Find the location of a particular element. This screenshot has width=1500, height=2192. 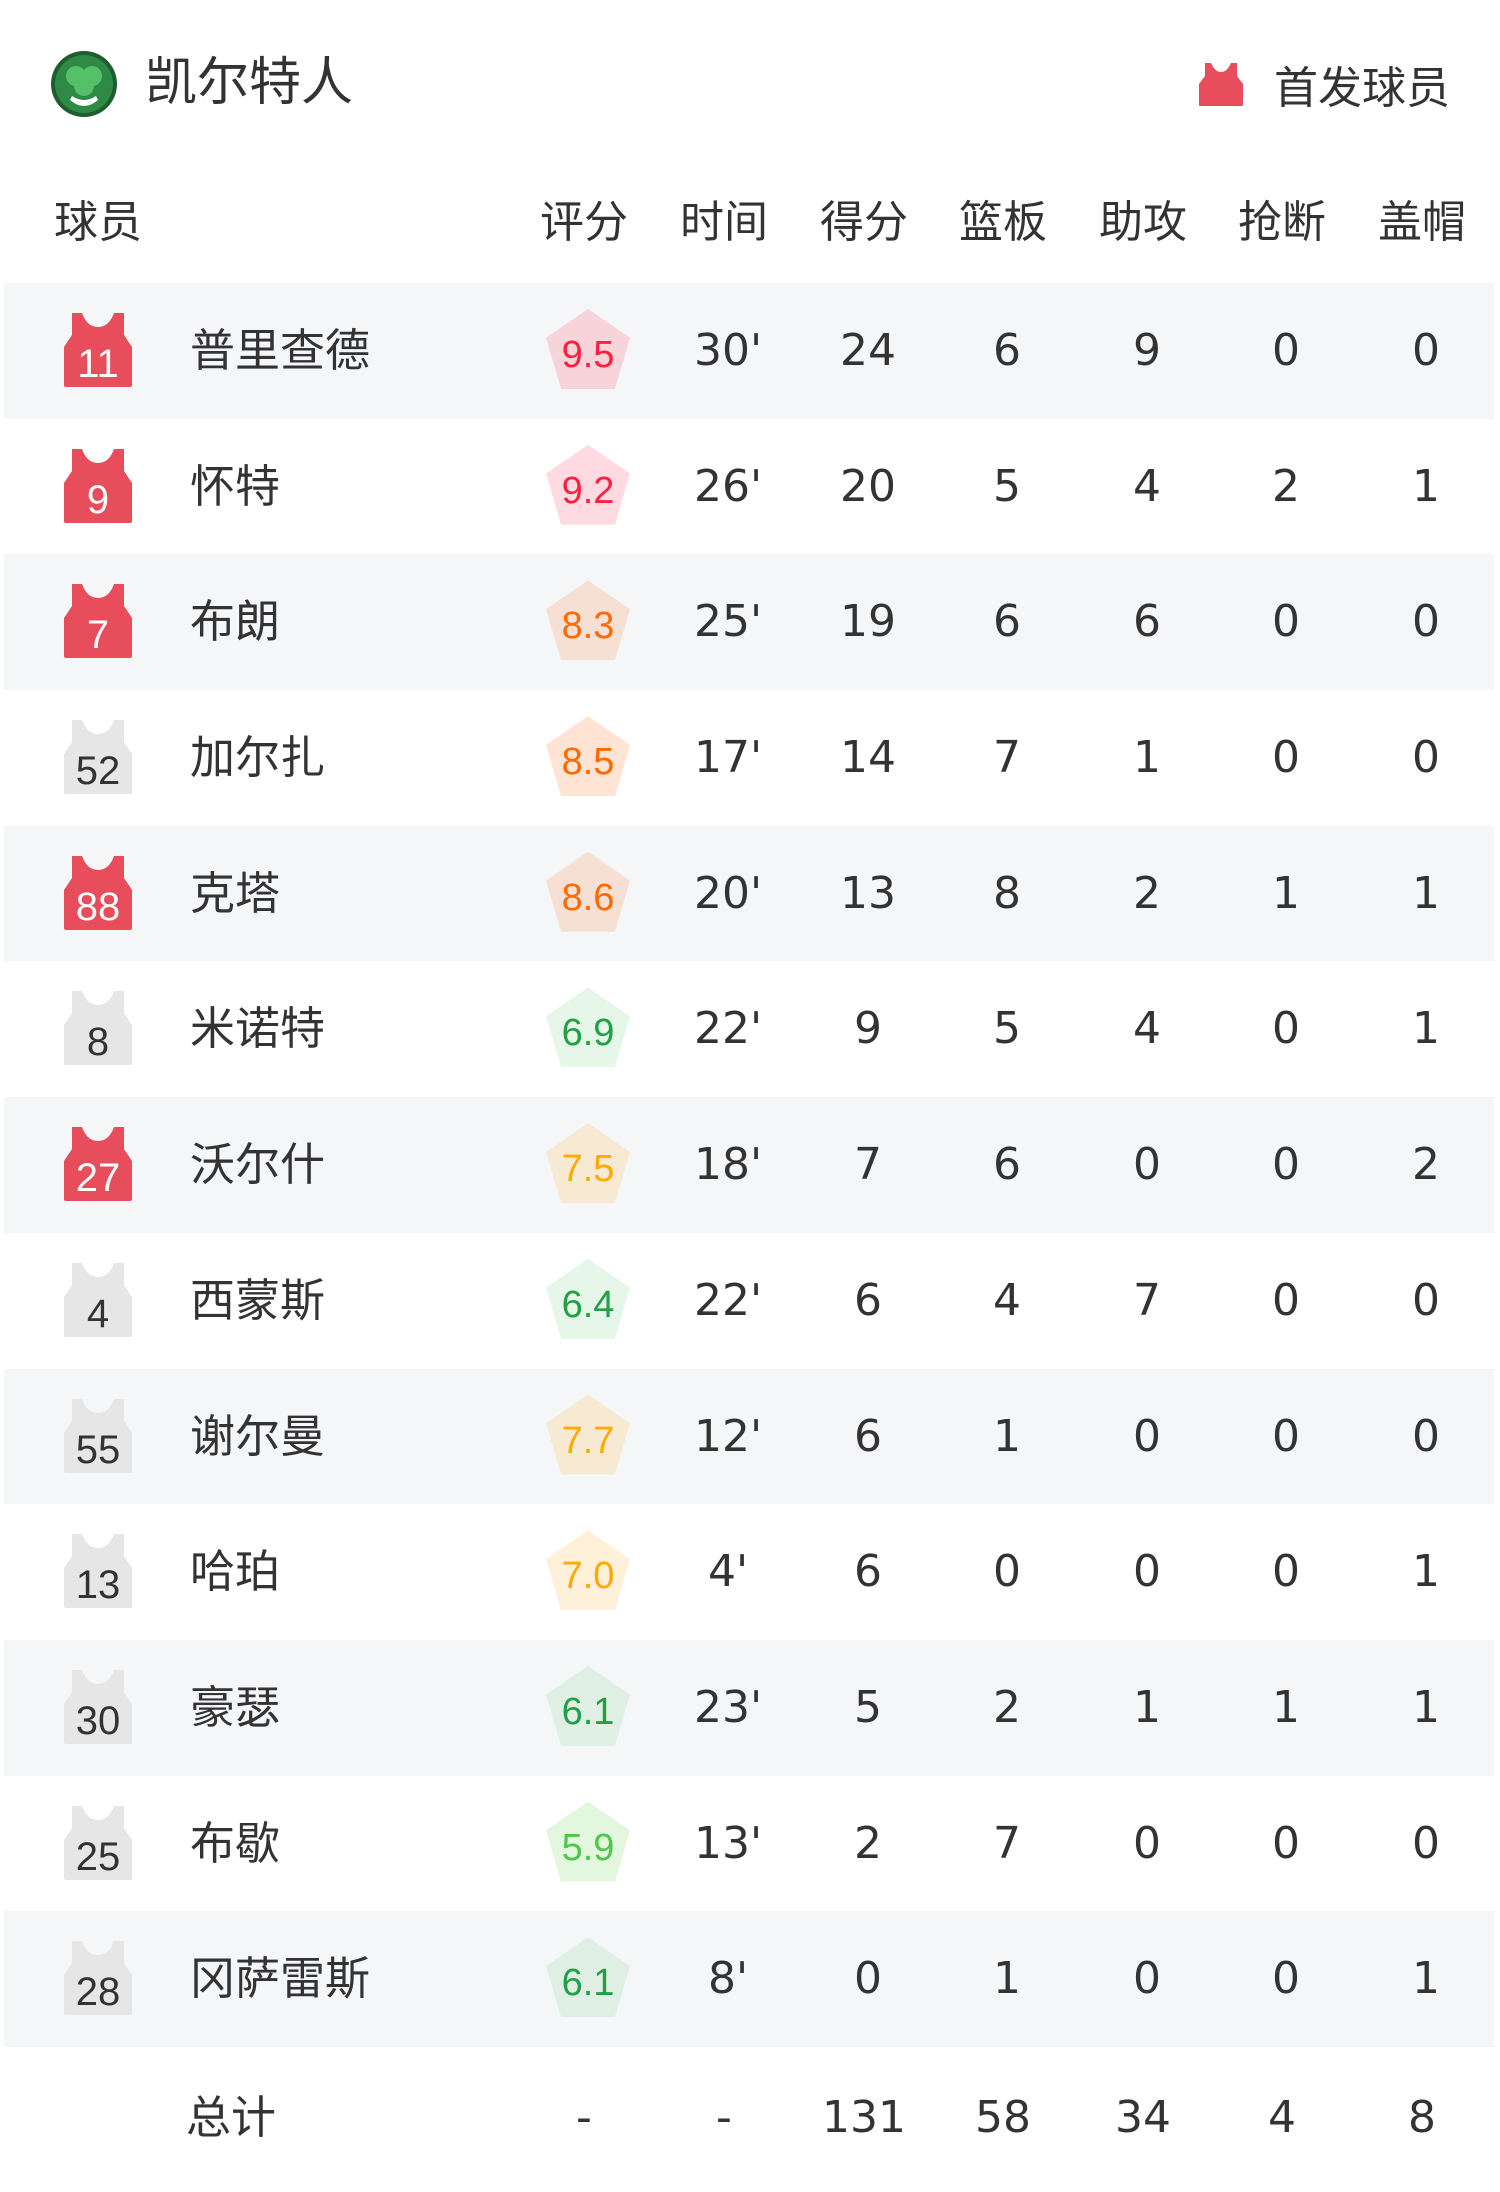

rating-value: 7.7 is located at coordinates (588, 1440).